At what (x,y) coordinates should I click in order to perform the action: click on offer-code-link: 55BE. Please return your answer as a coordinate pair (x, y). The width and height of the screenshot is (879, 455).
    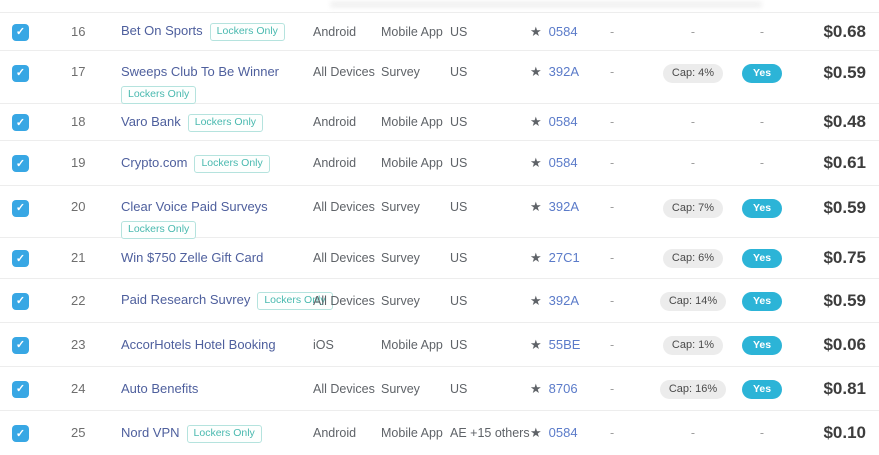
    Looking at the image, I should click on (564, 344).